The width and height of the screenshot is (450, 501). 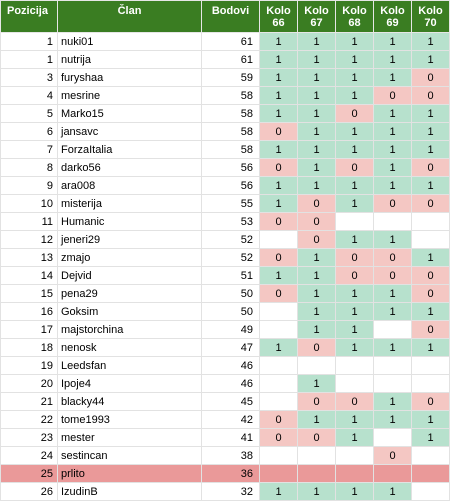 What do you see at coordinates (129, 95) in the screenshot?
I see `member-name-cell: mesrine` at bounding box center [129, 95].